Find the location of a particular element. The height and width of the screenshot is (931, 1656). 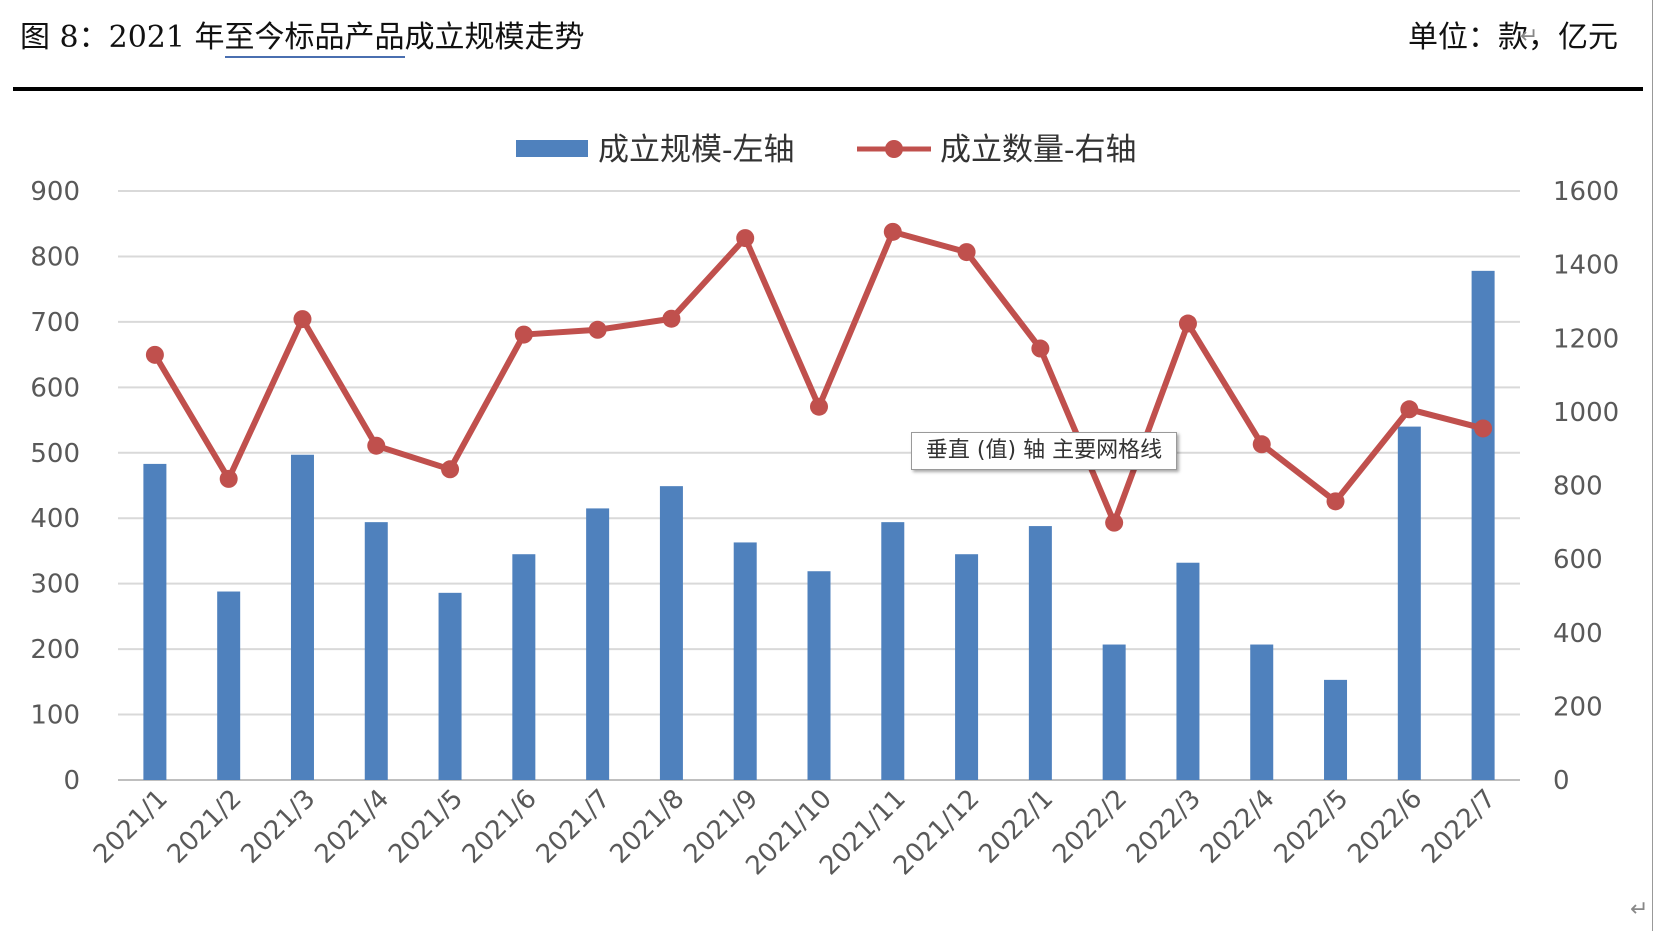

legend: 成立规模-左轴 成立数量-右轴 is located at coordinates (826, 150).